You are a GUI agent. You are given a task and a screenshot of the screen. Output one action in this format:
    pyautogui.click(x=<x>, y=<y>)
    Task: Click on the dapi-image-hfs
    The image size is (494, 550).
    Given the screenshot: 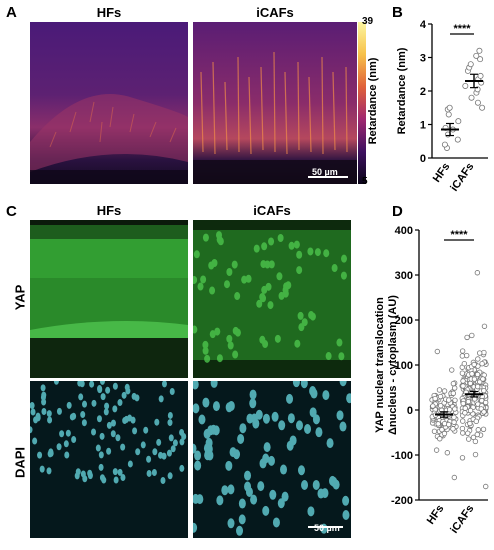 What is the action you would take?
    pyautogui.click(x=109, y=459)
    